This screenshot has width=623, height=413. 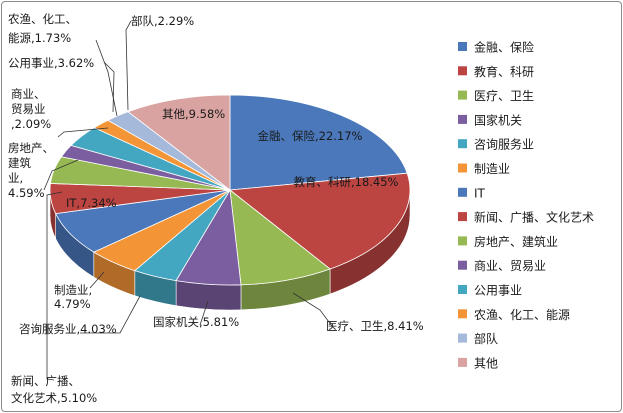 What do you see at coordinates (54, 389) in the screenshot?
I see `data-label-7: 新闻、广播、文化艺术,5.10%` at bounding box center [54, 389].